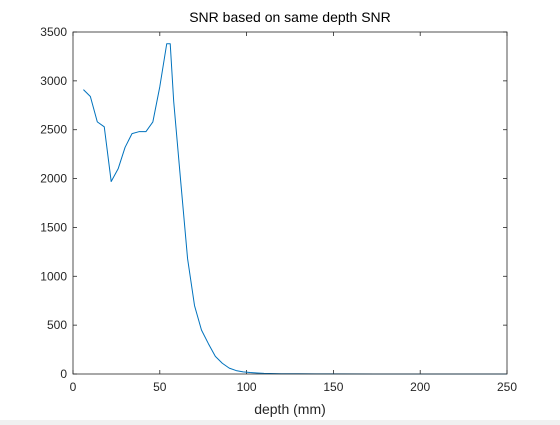 The width and height of the screenshot is (560, 425). I want to click on y-tick-label: 3500, so click(53, 32).